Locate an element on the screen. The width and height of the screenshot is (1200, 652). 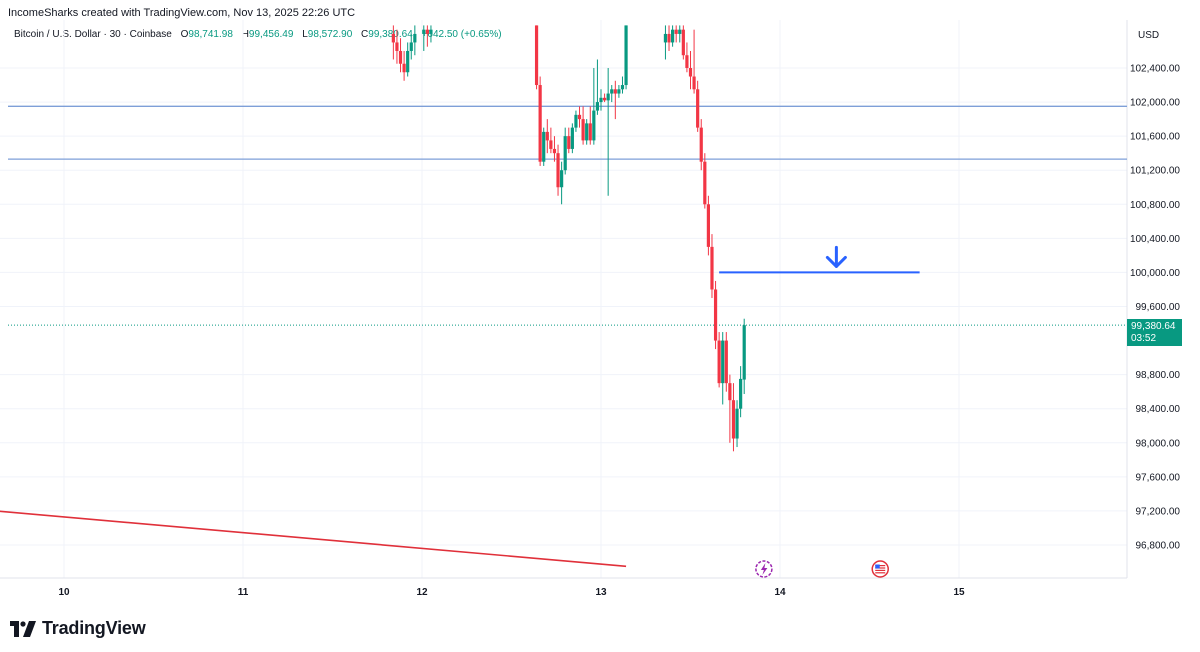
close-label: C is located at coordinates (365, 34).